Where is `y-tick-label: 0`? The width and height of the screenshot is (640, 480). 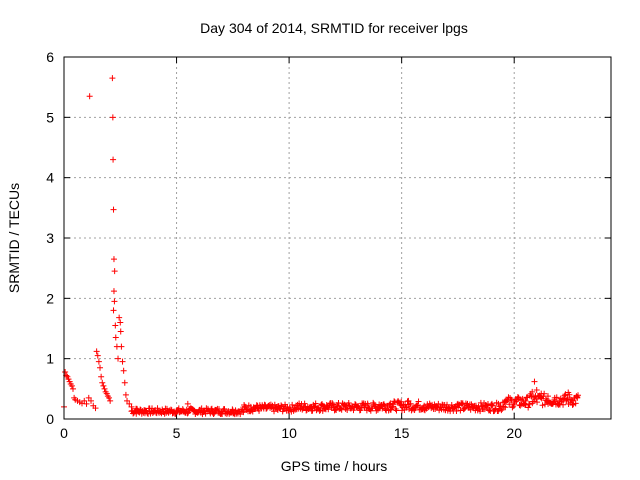
y-tick-label: 0 is located at coordinates (50, 419).